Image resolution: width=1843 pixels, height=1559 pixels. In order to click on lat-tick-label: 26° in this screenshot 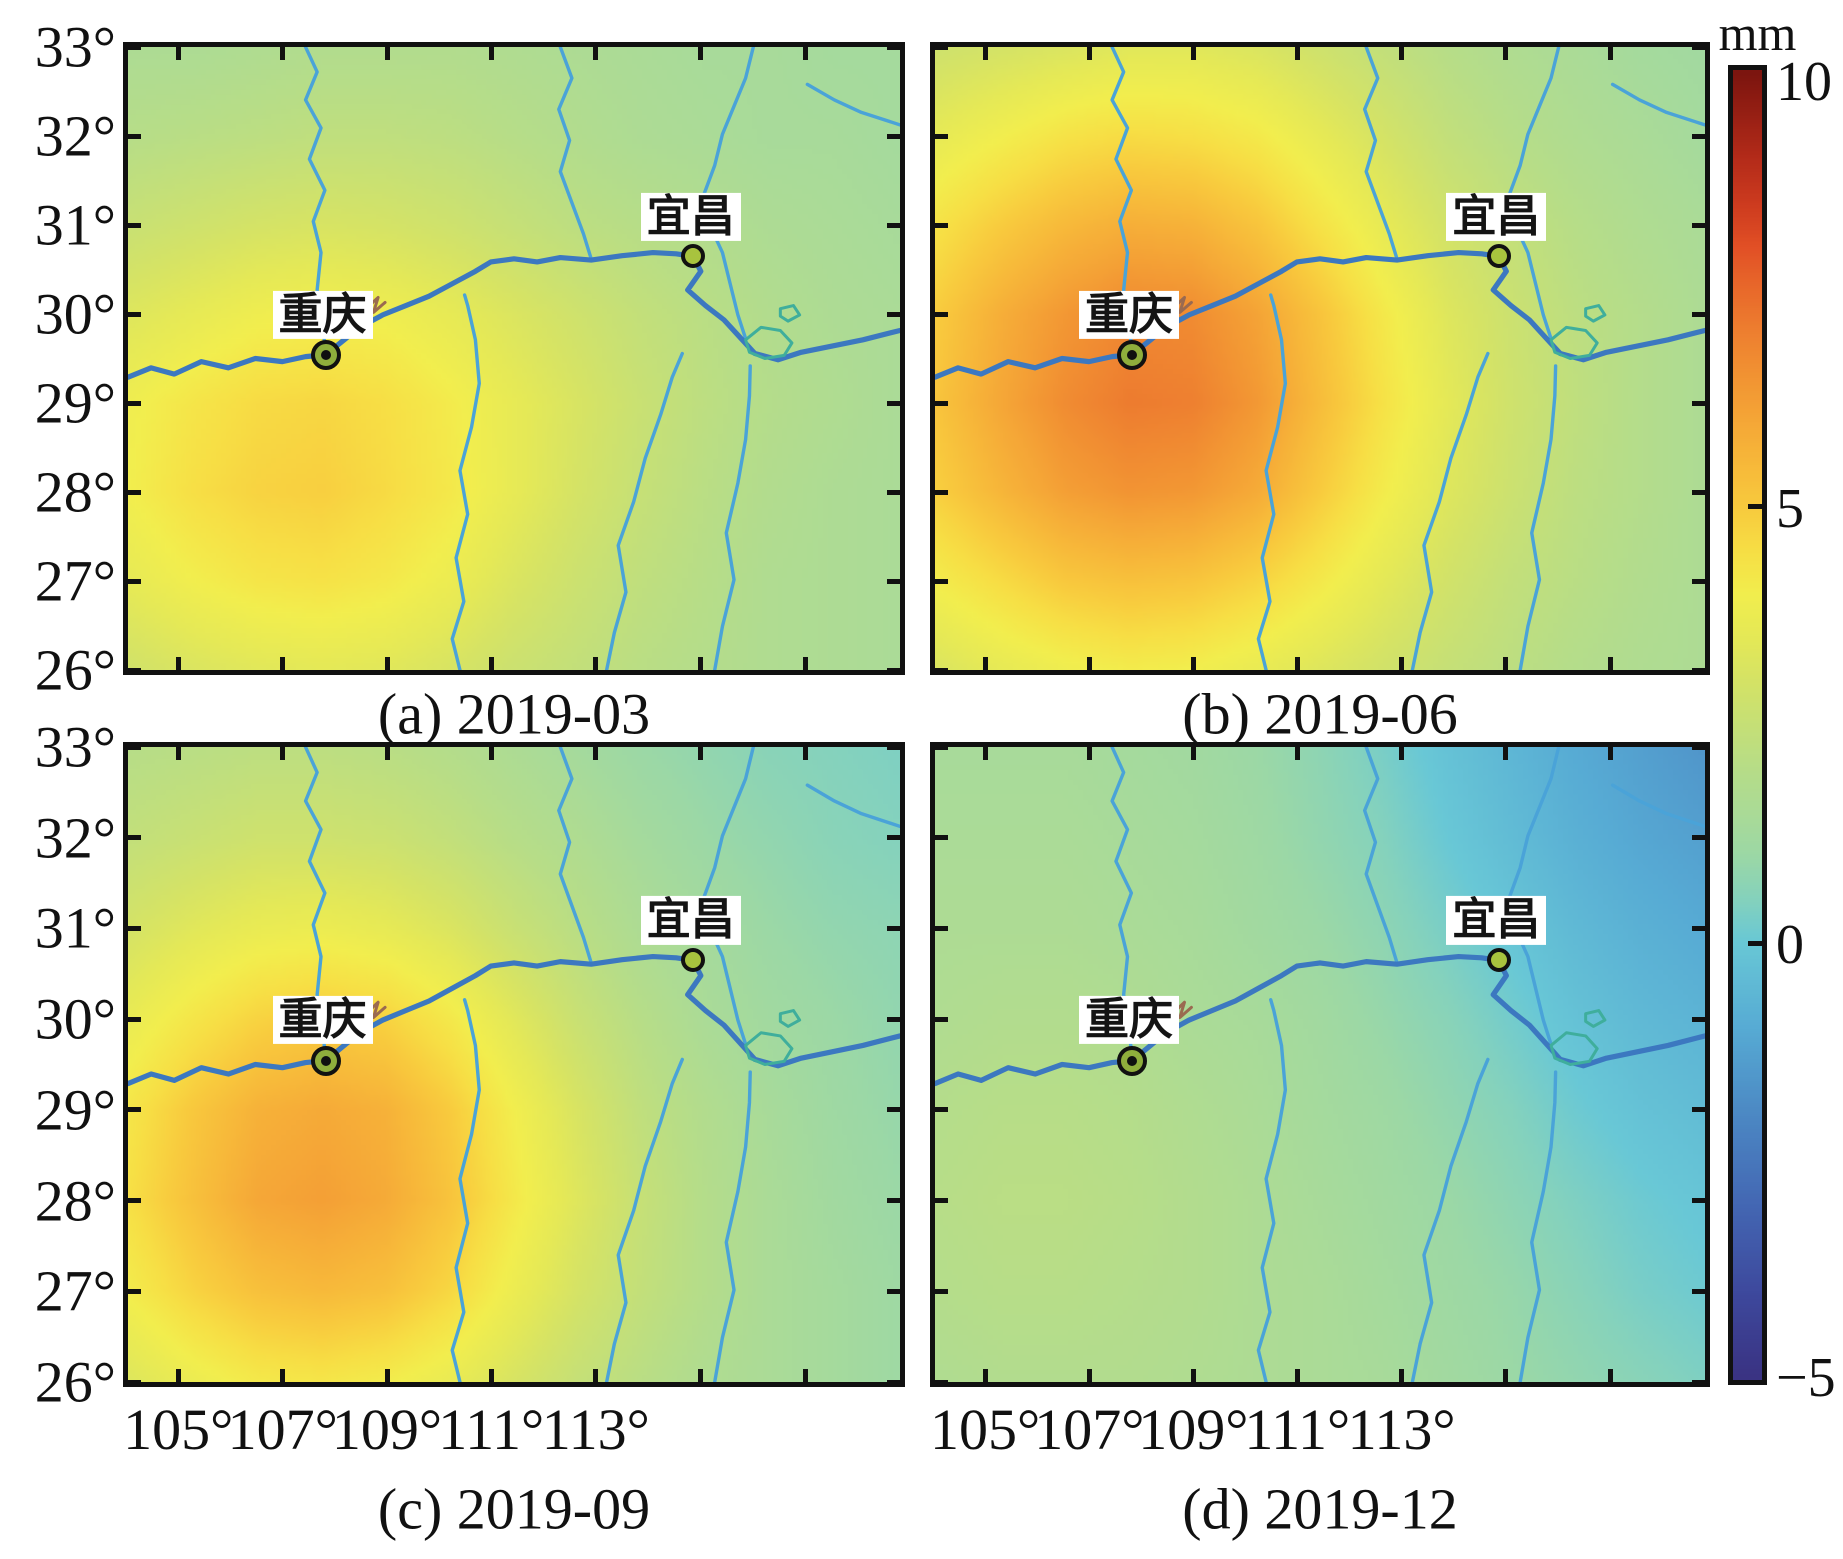, I will do `click(75, 1382)`.